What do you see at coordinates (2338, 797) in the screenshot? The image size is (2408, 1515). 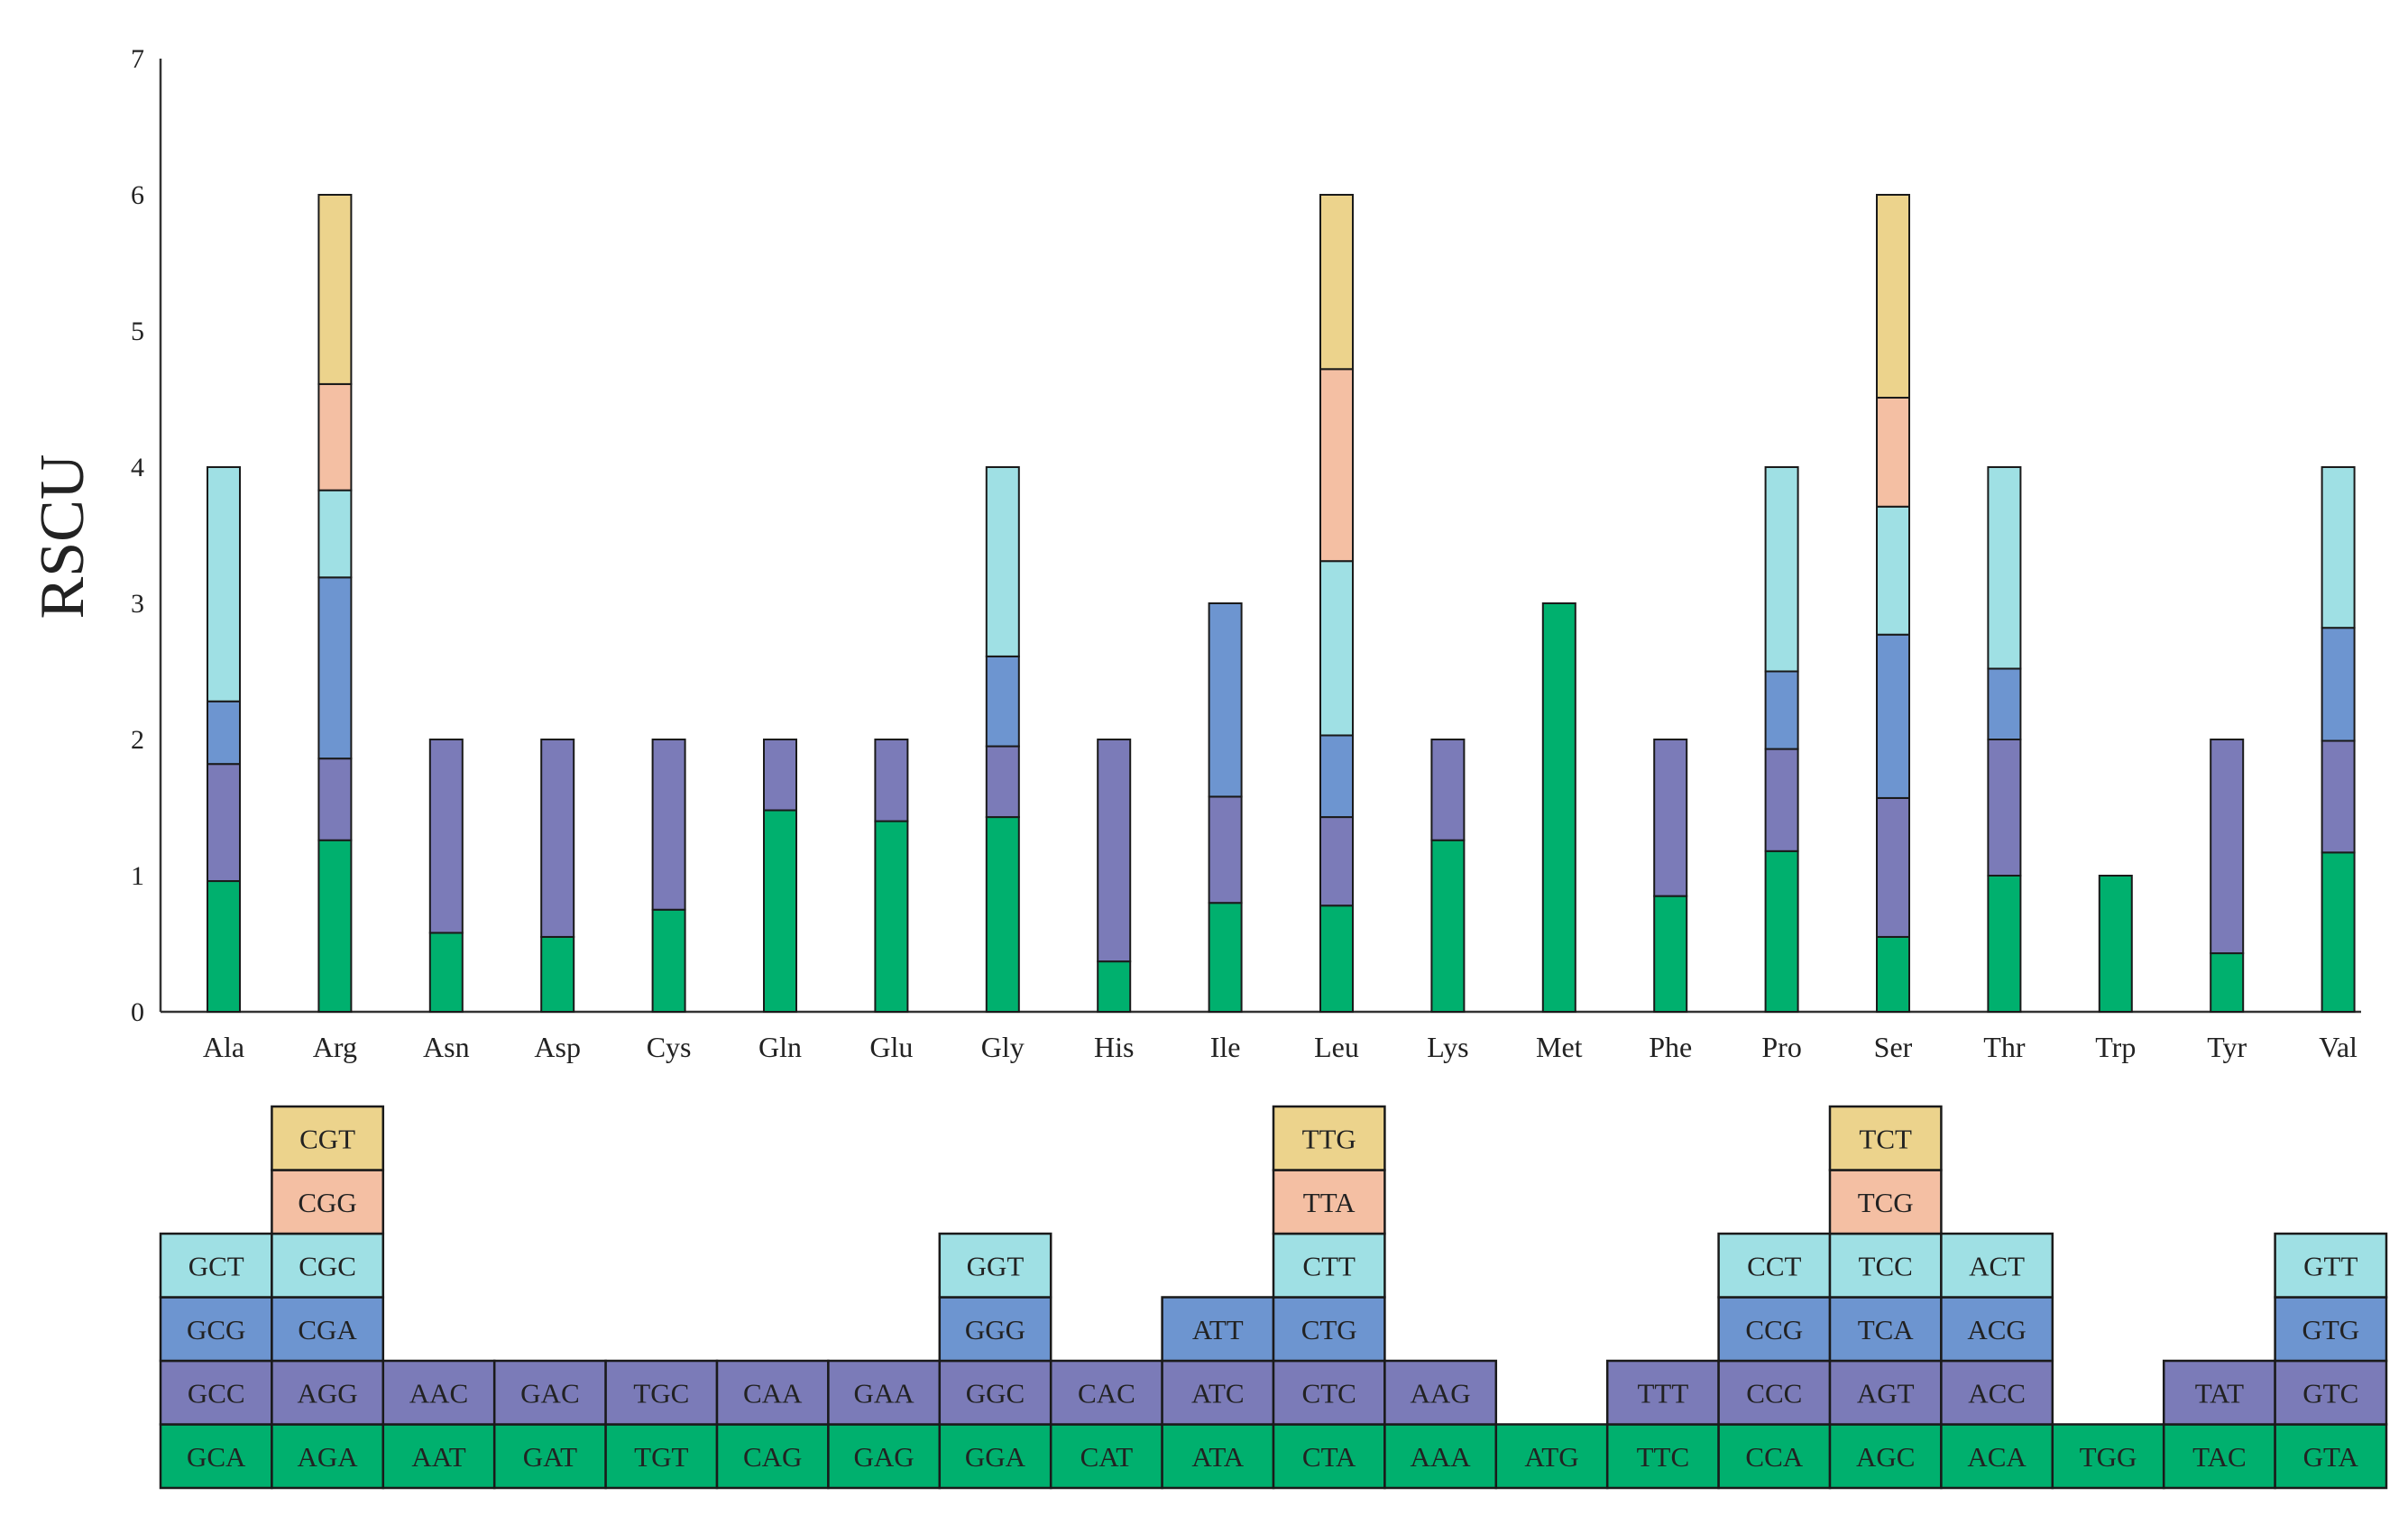 I see `bar-segment-gtc` at bounding box center [2338, 797].